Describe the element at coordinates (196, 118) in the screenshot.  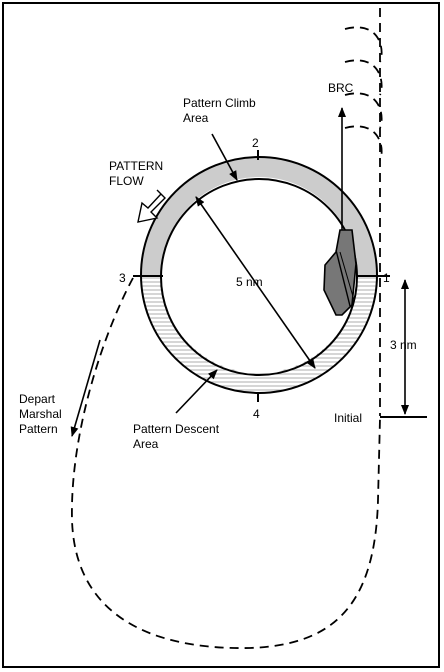
I see `pattern-climb-label-2: Area` at that location.